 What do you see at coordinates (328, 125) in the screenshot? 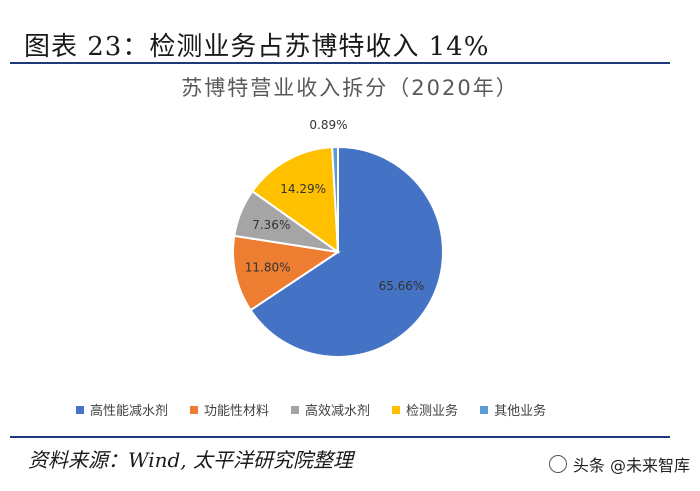
I see `slice-label-4: 0.89%` at bounding box center [328, 125].